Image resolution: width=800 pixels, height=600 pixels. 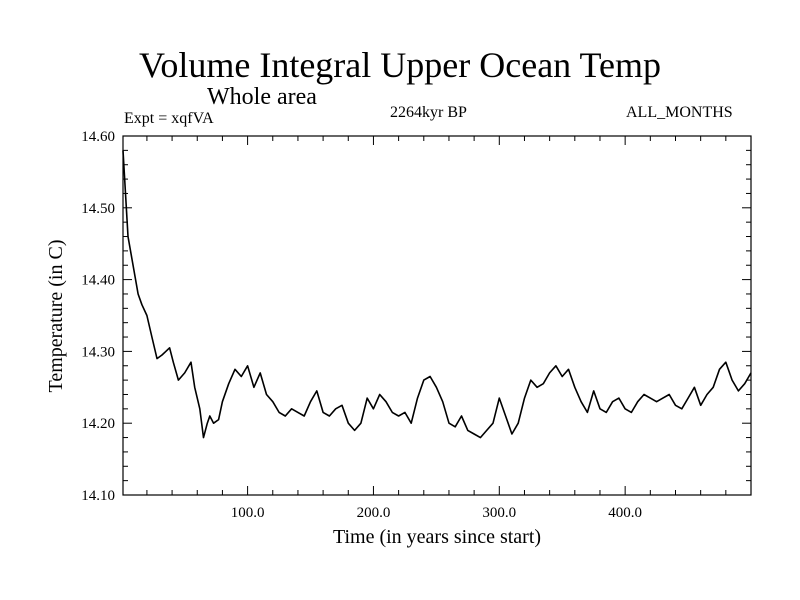 What do you see at coordinates (98, 209) in the screenshot?
I see `y-tick-label: 14.50` at bounding box center [98, 209].